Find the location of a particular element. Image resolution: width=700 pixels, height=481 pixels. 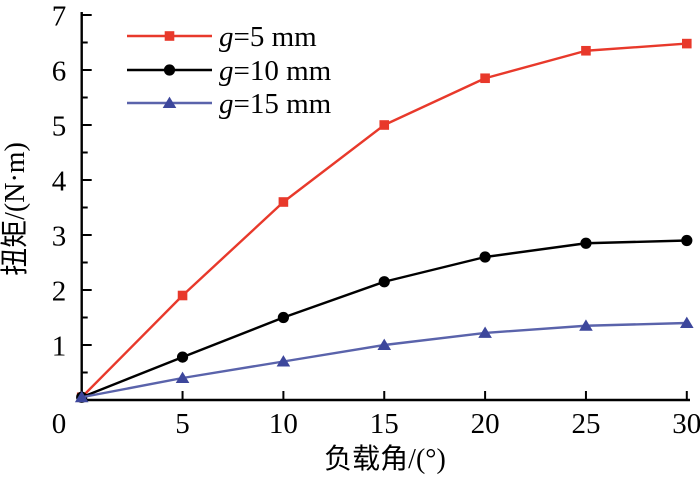

y-tick-label: 6 is located at coordinates (59, 72).